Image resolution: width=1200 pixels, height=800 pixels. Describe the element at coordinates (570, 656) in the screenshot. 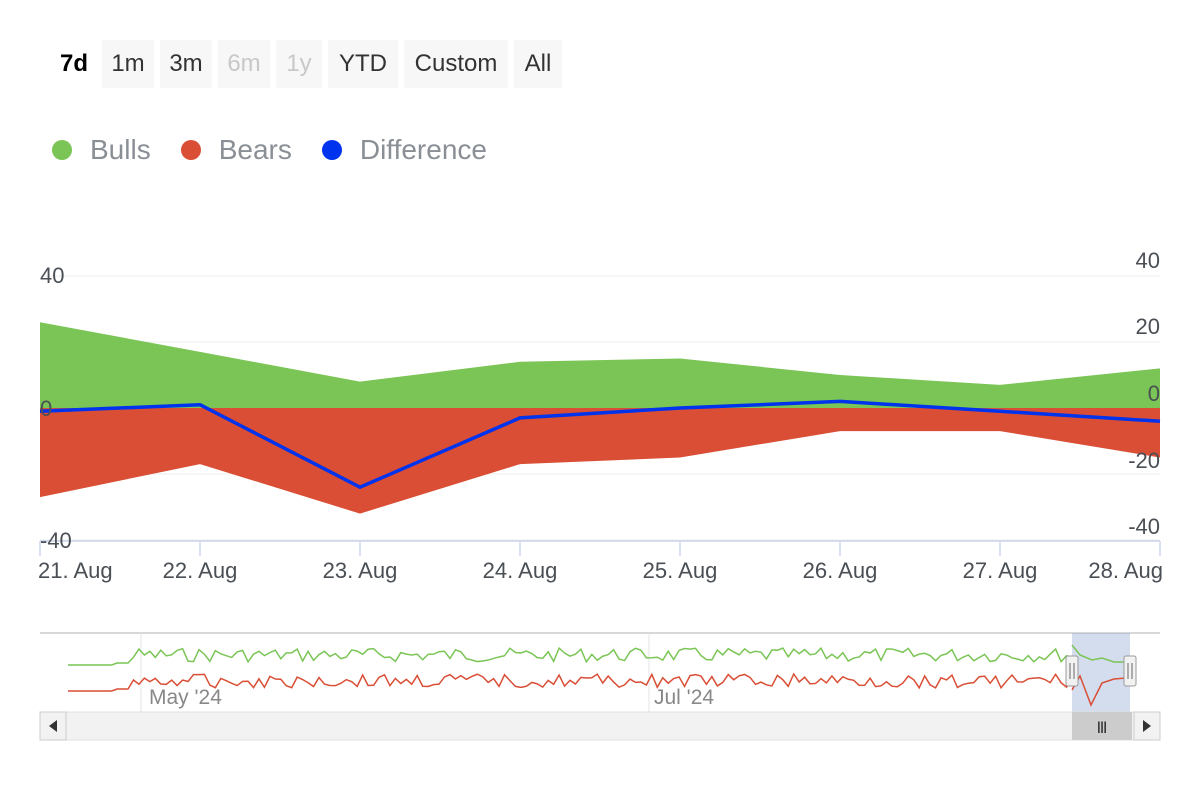

I see `navigator-series-bulls` at that location.